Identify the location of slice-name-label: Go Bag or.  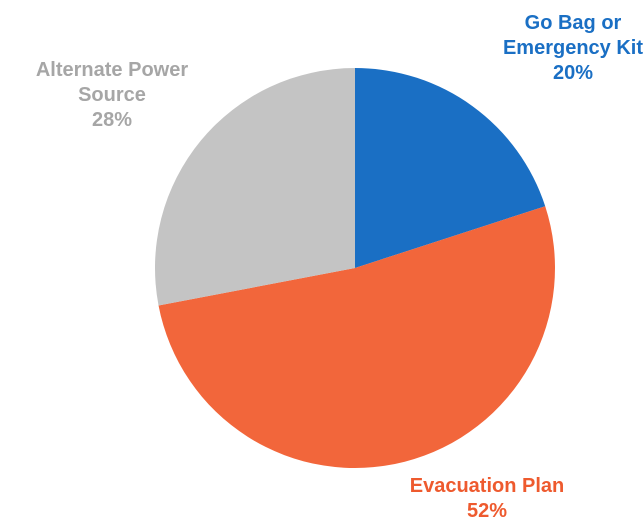
(573, 23).